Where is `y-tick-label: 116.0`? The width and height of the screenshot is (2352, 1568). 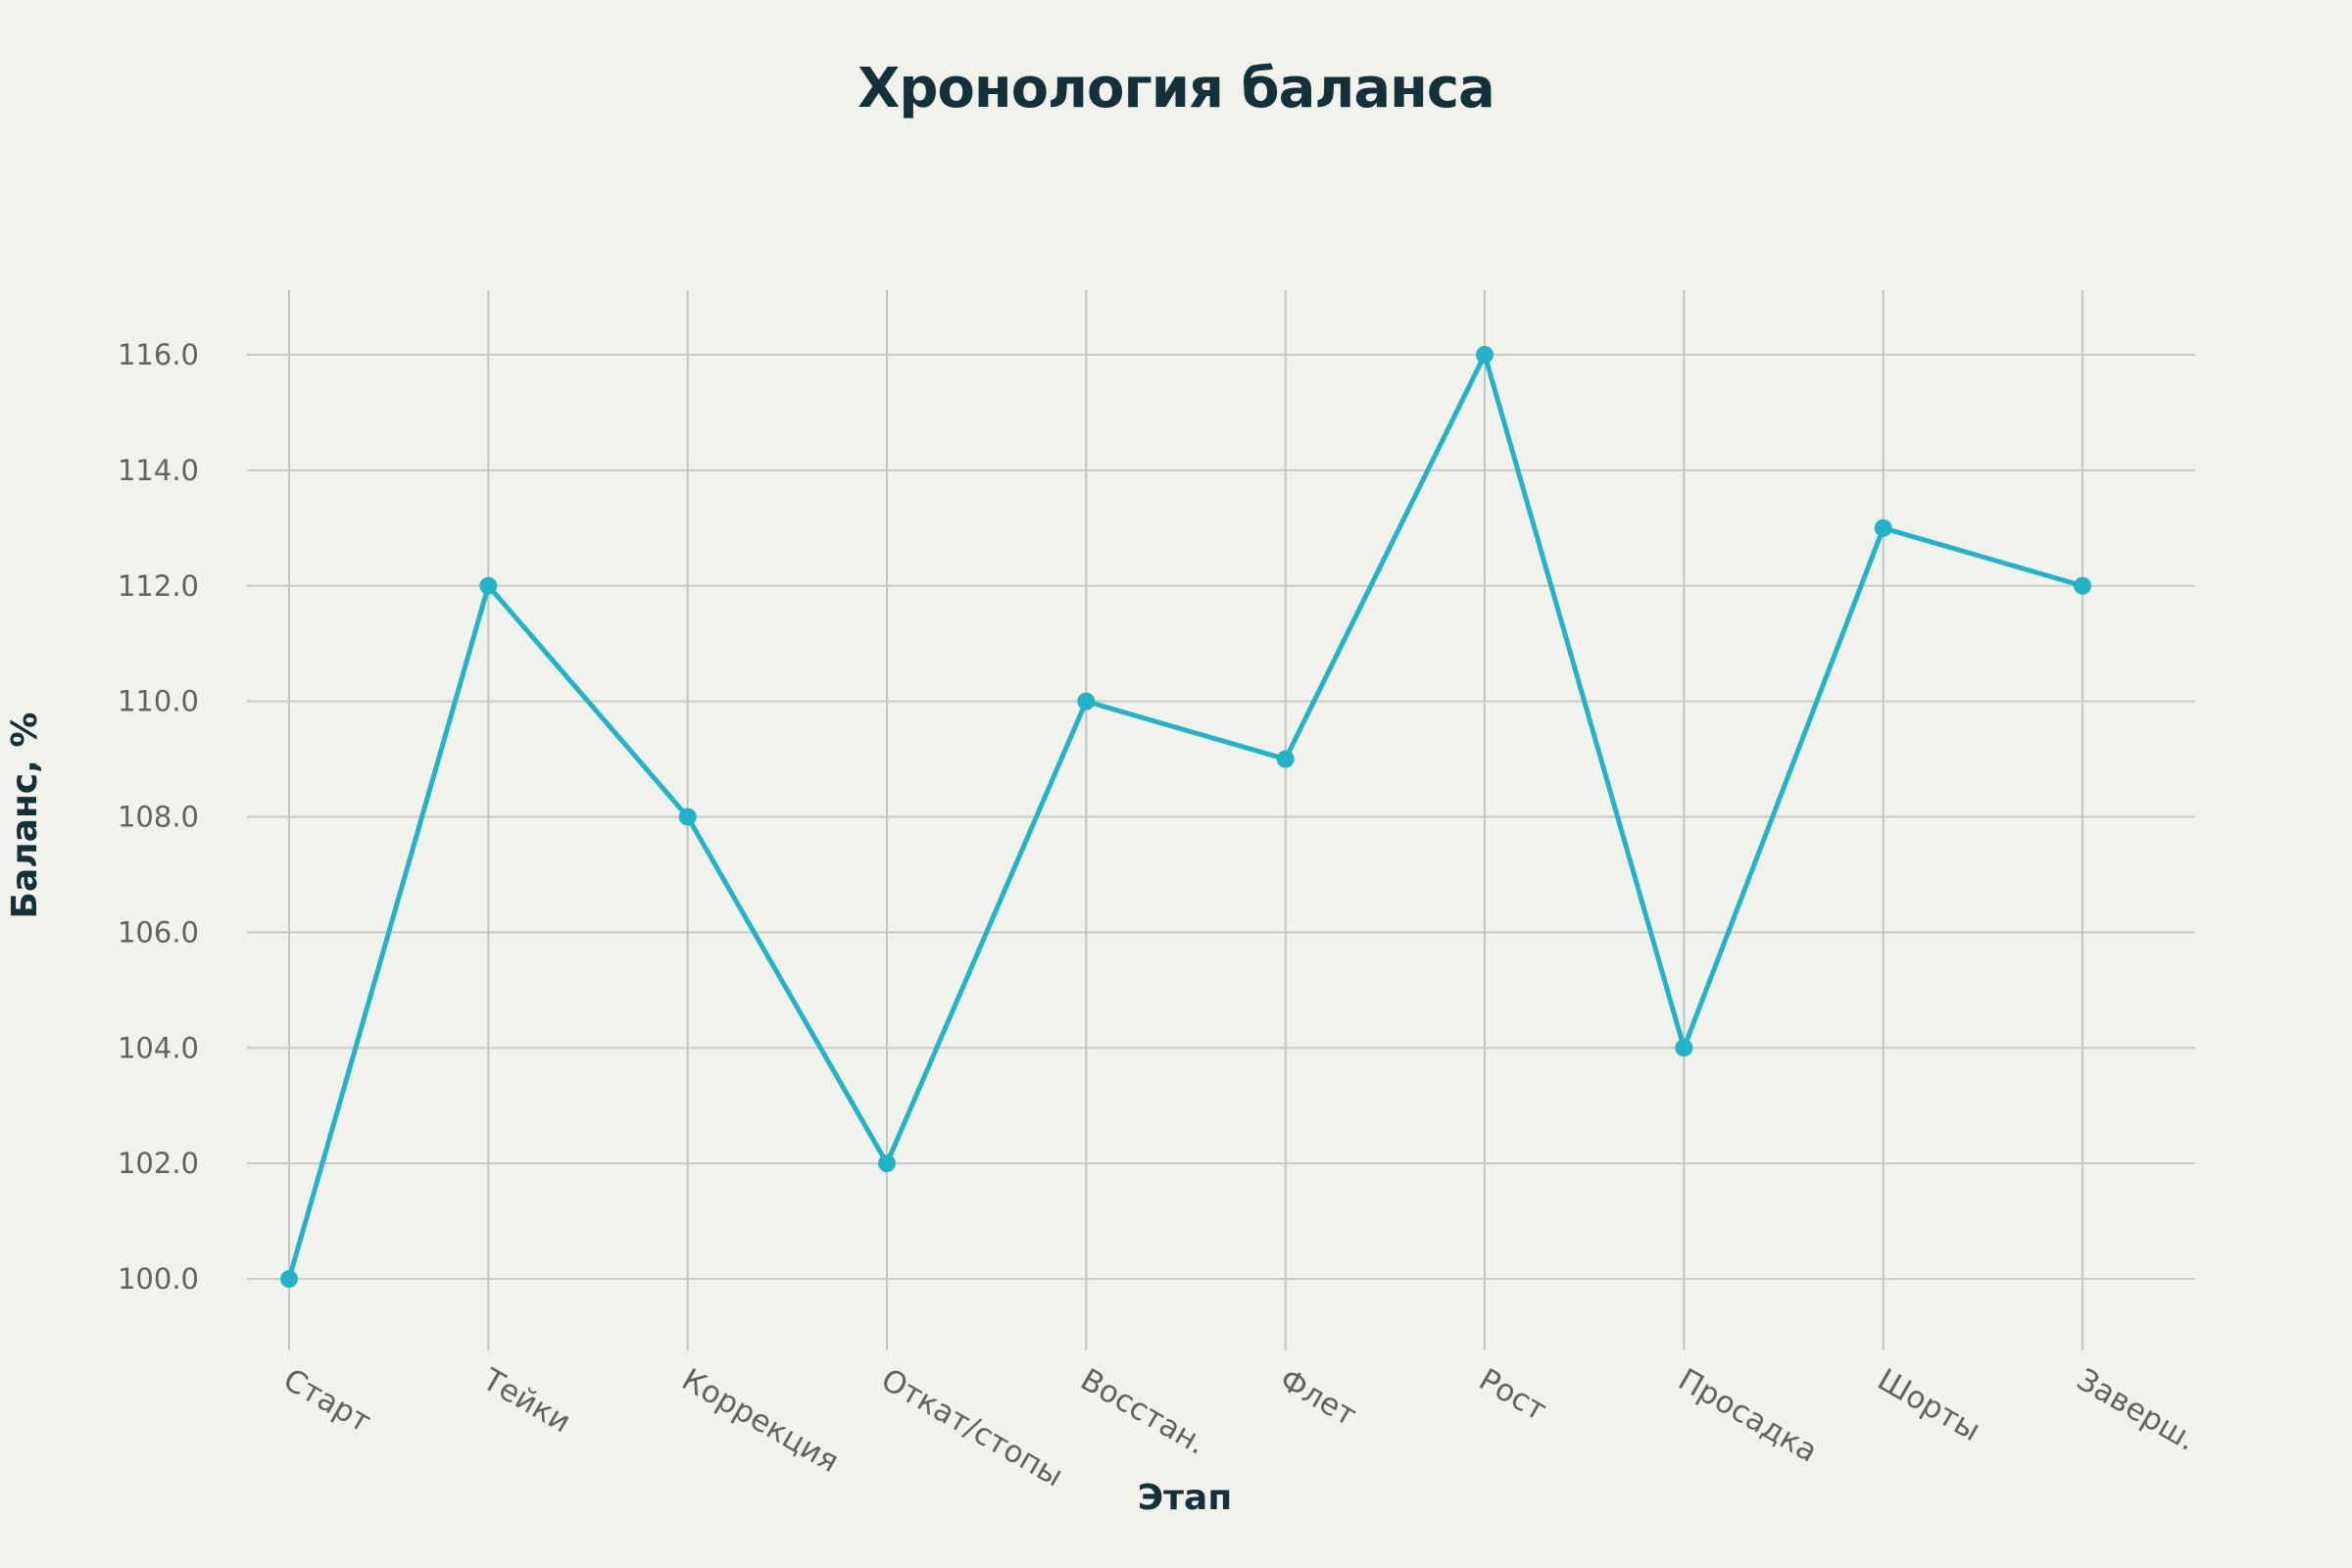 y-tick-label: 116.0 is located at coordinates (158, 354).